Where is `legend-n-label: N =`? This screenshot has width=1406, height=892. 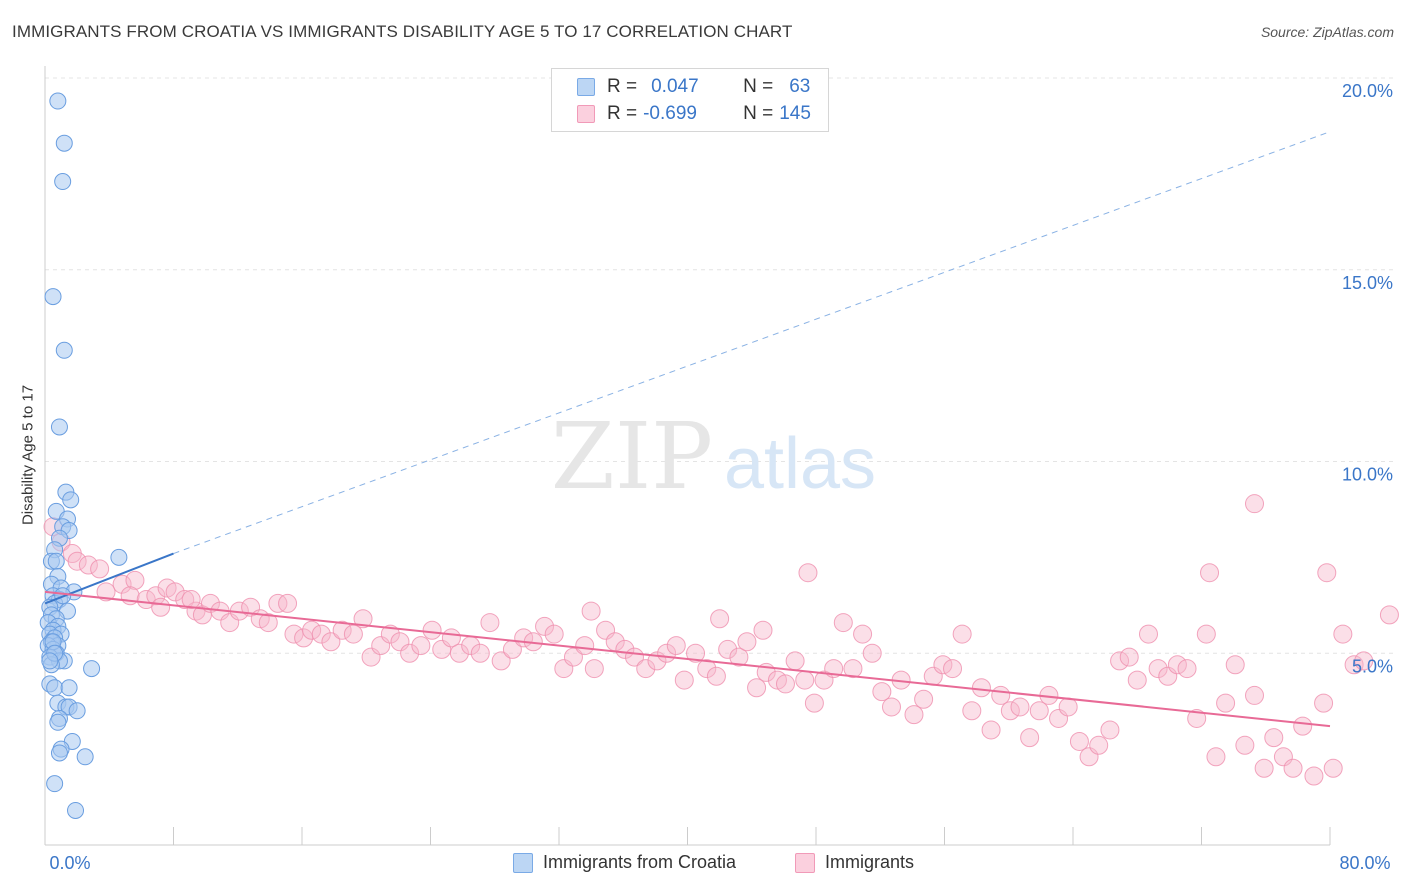 legend-n-label: N = is located at coordinates (758, 113).